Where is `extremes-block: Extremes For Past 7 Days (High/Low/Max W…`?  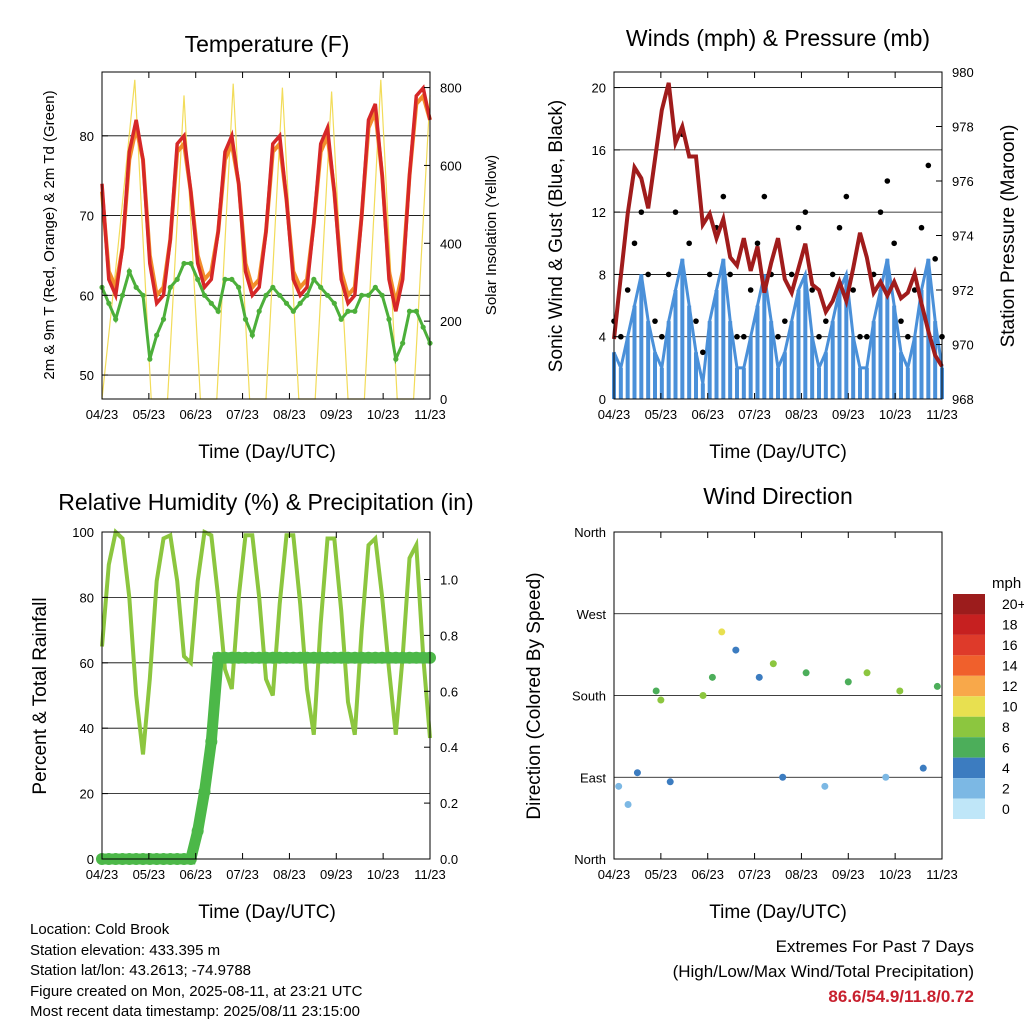 extremes-block: Extremes For Past 7 Days (High/Low/Max W… is located at coordinates (823, 971).